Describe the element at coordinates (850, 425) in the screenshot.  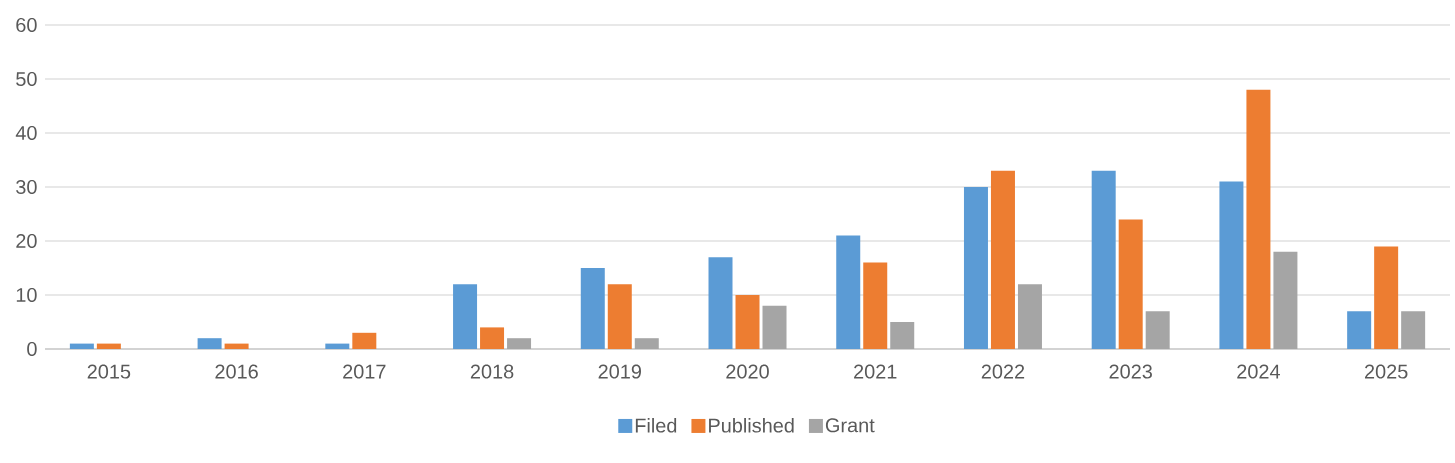
I see `legend-label: Grant` at that location.